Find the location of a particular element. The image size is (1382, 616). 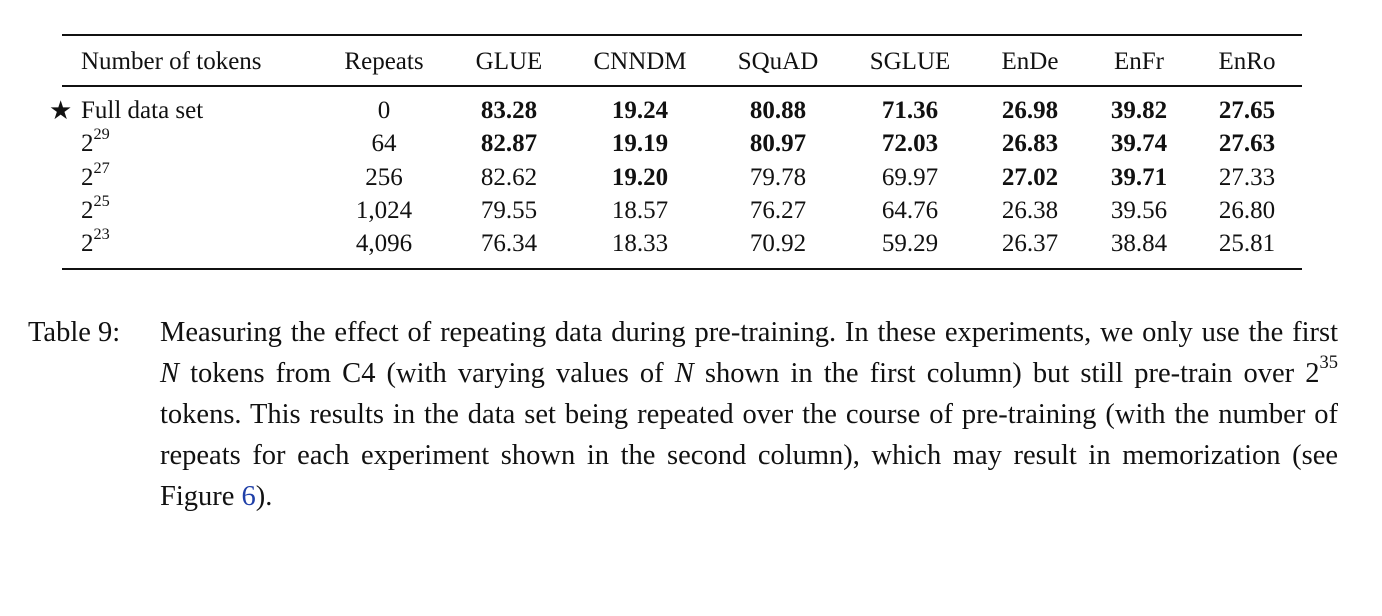

label-exponent: 27 is located at coordinates (101, 167).